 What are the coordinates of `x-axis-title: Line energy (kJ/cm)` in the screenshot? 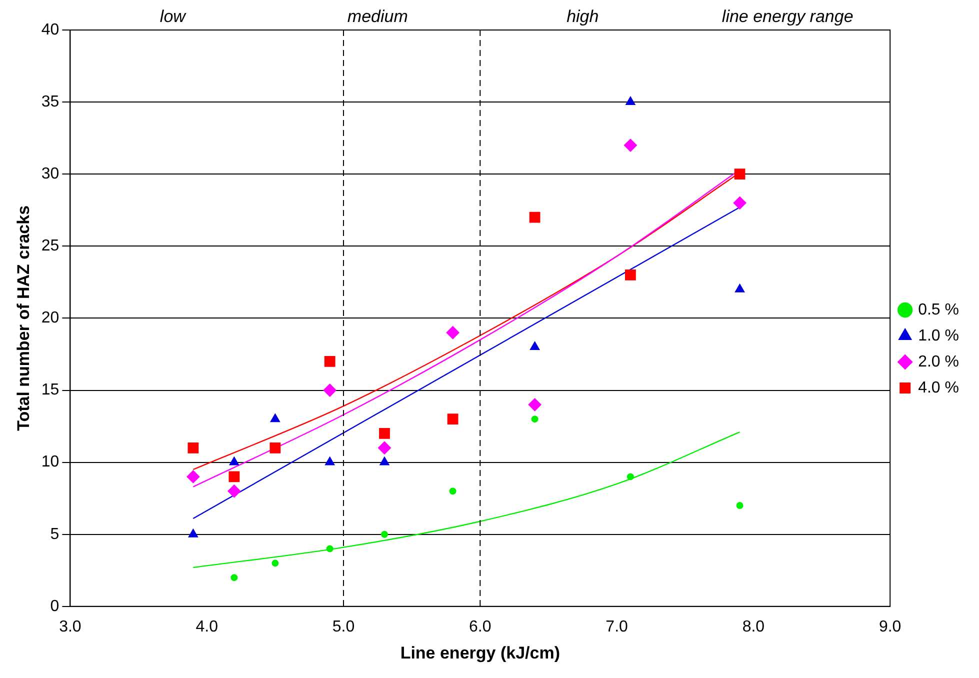 It's located at (480, 652).